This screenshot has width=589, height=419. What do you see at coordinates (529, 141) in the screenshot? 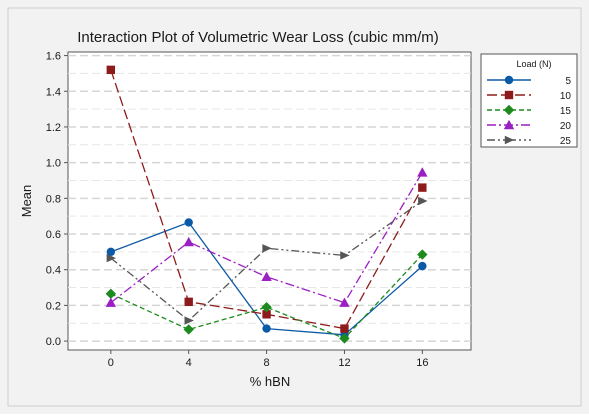
I see `legend-entry-25: 25` at bounding box center [529, 141].